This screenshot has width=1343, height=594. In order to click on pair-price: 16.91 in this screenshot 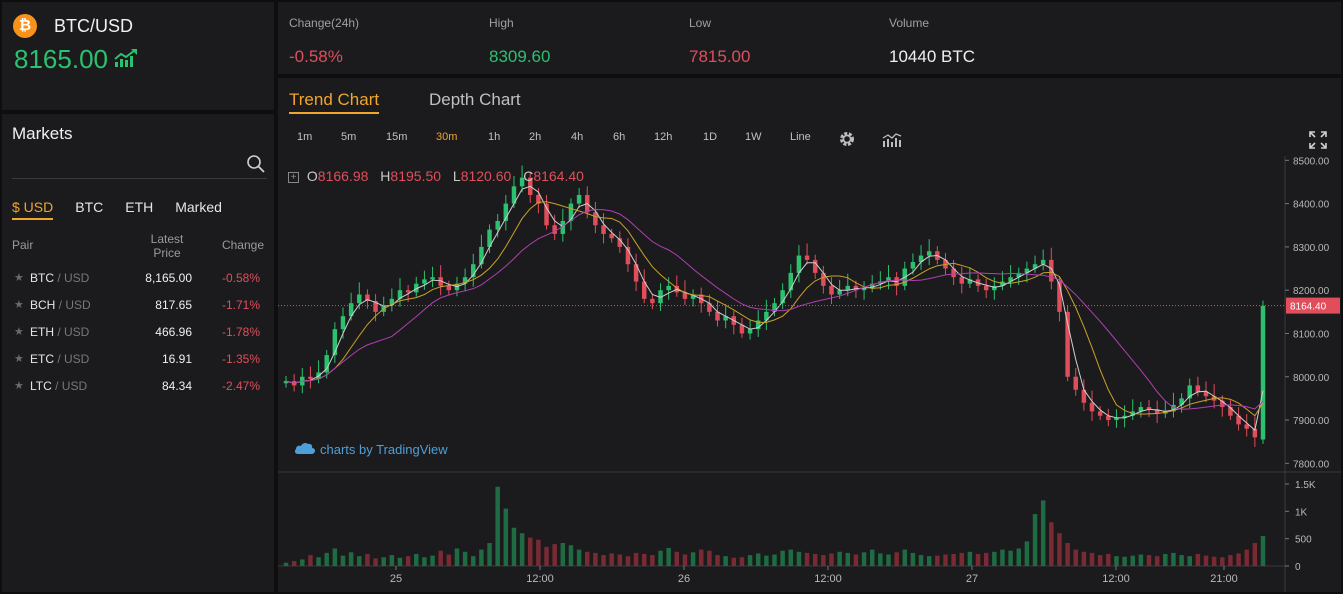, I will do `click(176, 359)`.